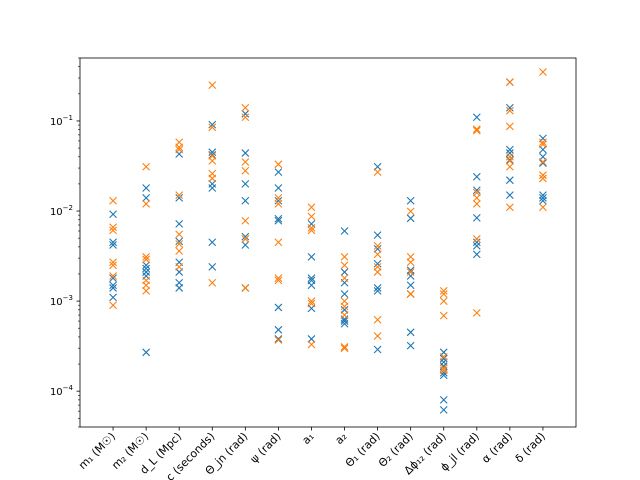 This screenshot has height=480, width=640. What do you see at coordinates (62, 391) in the screenshot?
I see `y-tick-label: 10⁻⁴` at bounding box center [62, 391].